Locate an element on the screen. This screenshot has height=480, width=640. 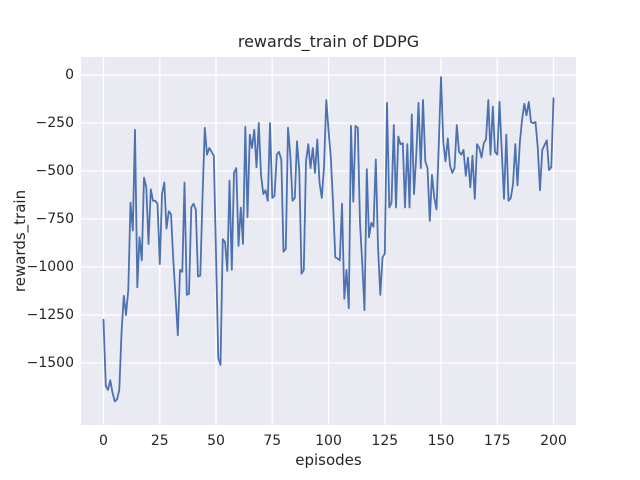
x-tick-label: 150 is located at coordinates (441, 441).